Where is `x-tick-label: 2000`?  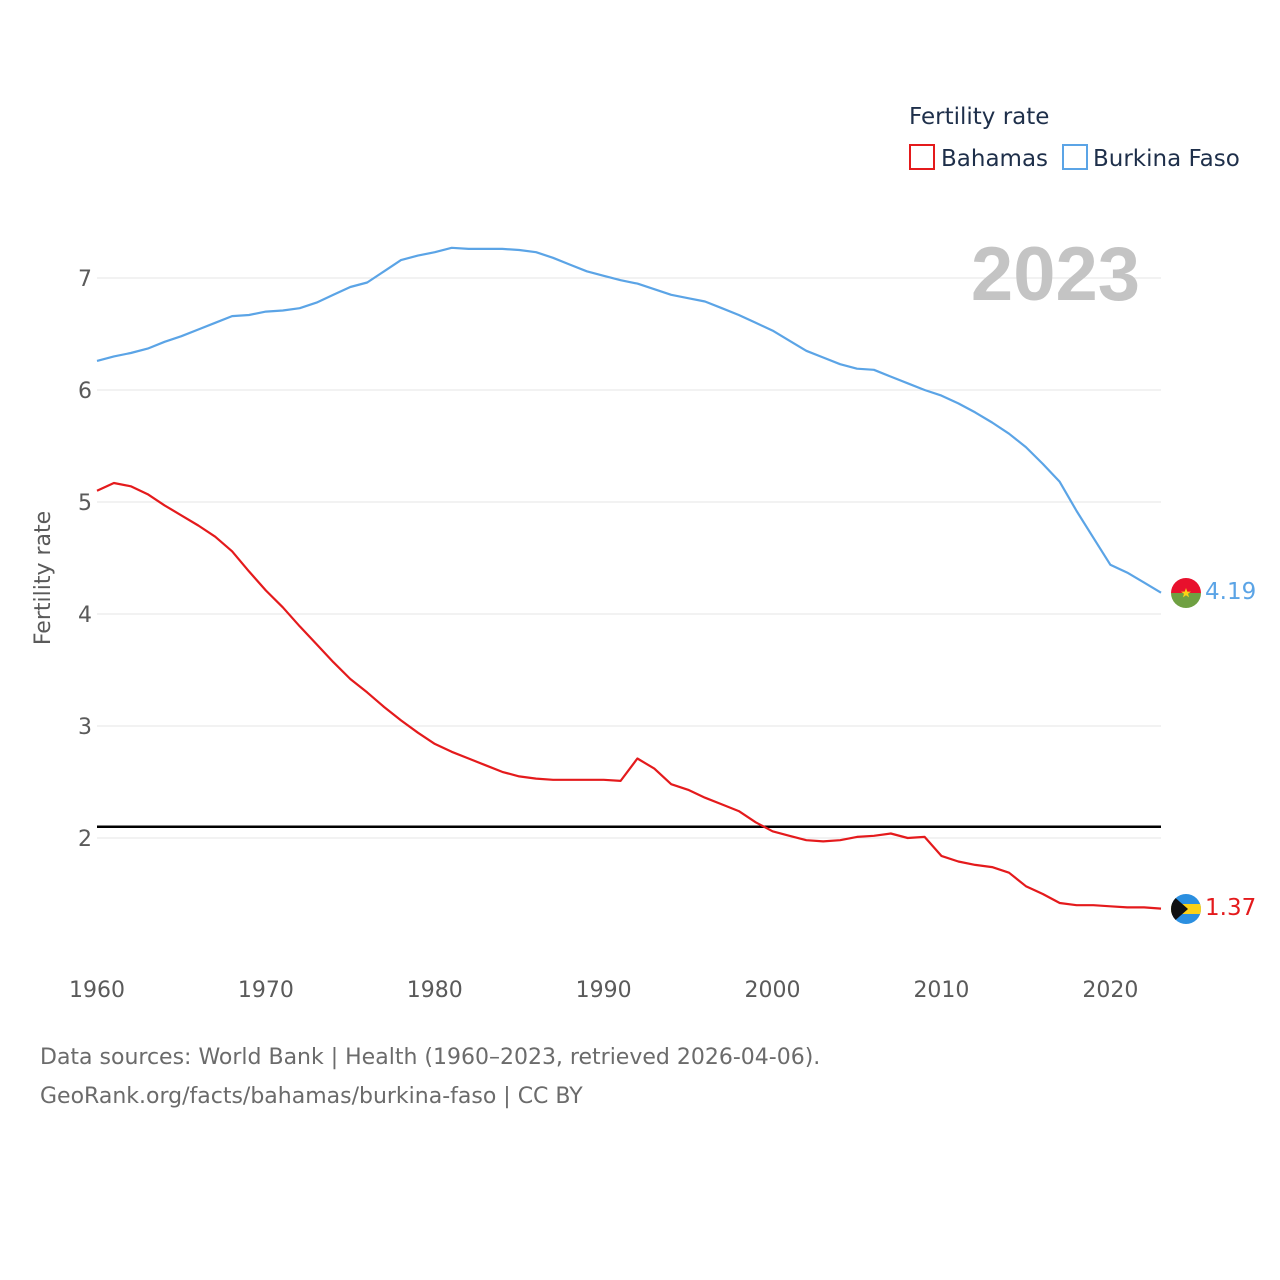 x-tick-label: 2000 is located at coordinates (773, 990).